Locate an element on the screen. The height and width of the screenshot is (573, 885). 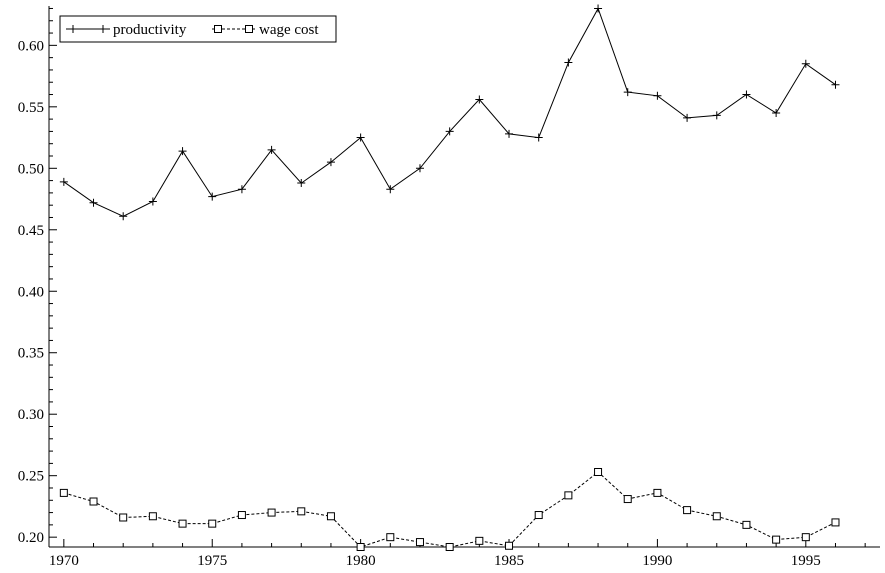
legend-marker-productivity-left is located at coordinates (73, 29).